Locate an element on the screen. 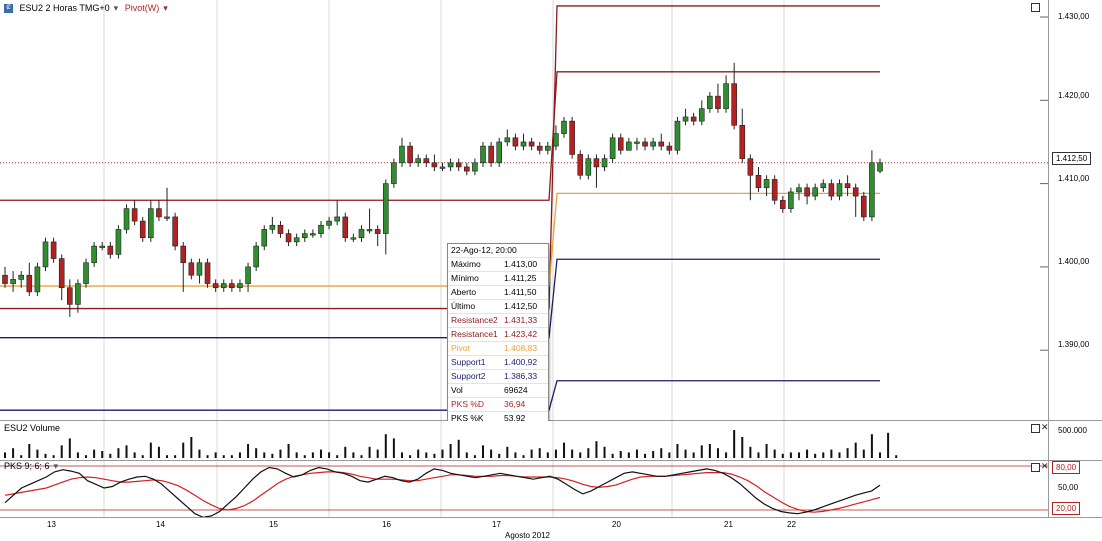 The height and width of the screenshot is (541, 1102). pks-d-line is located at coordinates (442, 492).